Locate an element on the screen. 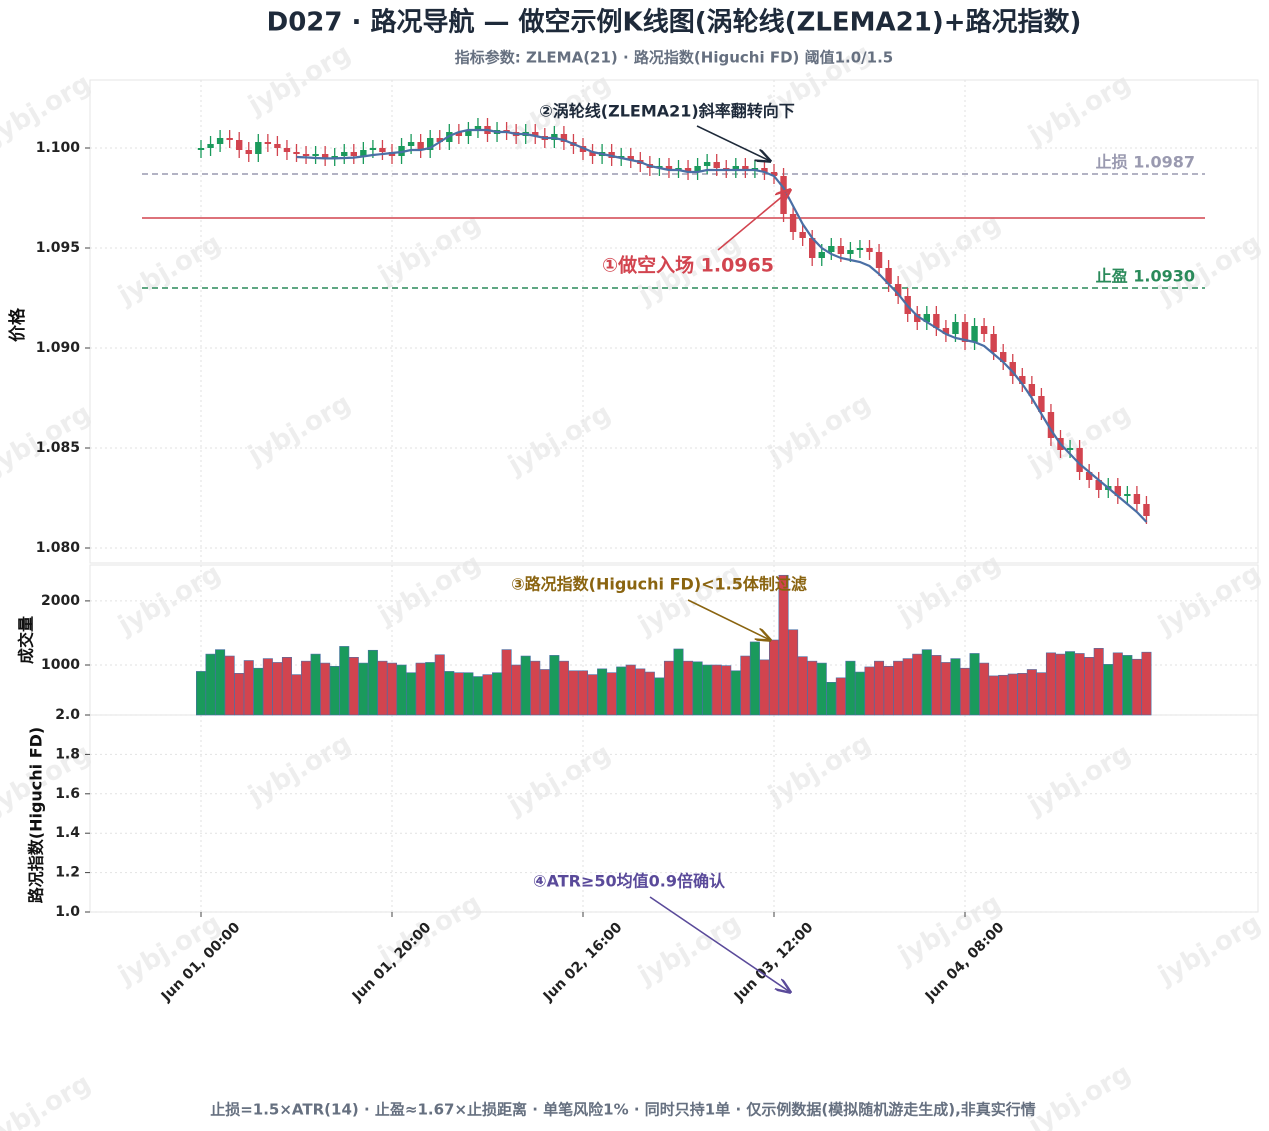  y-tick-label: 1.090 is located at coordinates (58, 348).